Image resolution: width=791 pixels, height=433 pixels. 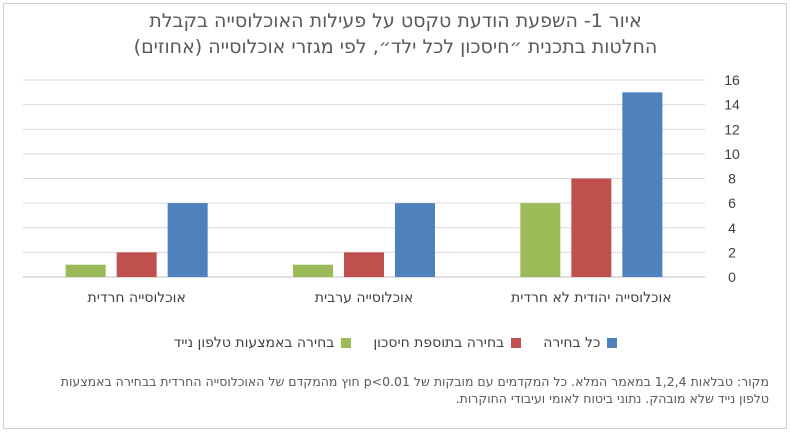 What do you see at coordinates (732, 228) in the screenshot?
I see `y-tick-label: 4` at bounding box center [732, 228].